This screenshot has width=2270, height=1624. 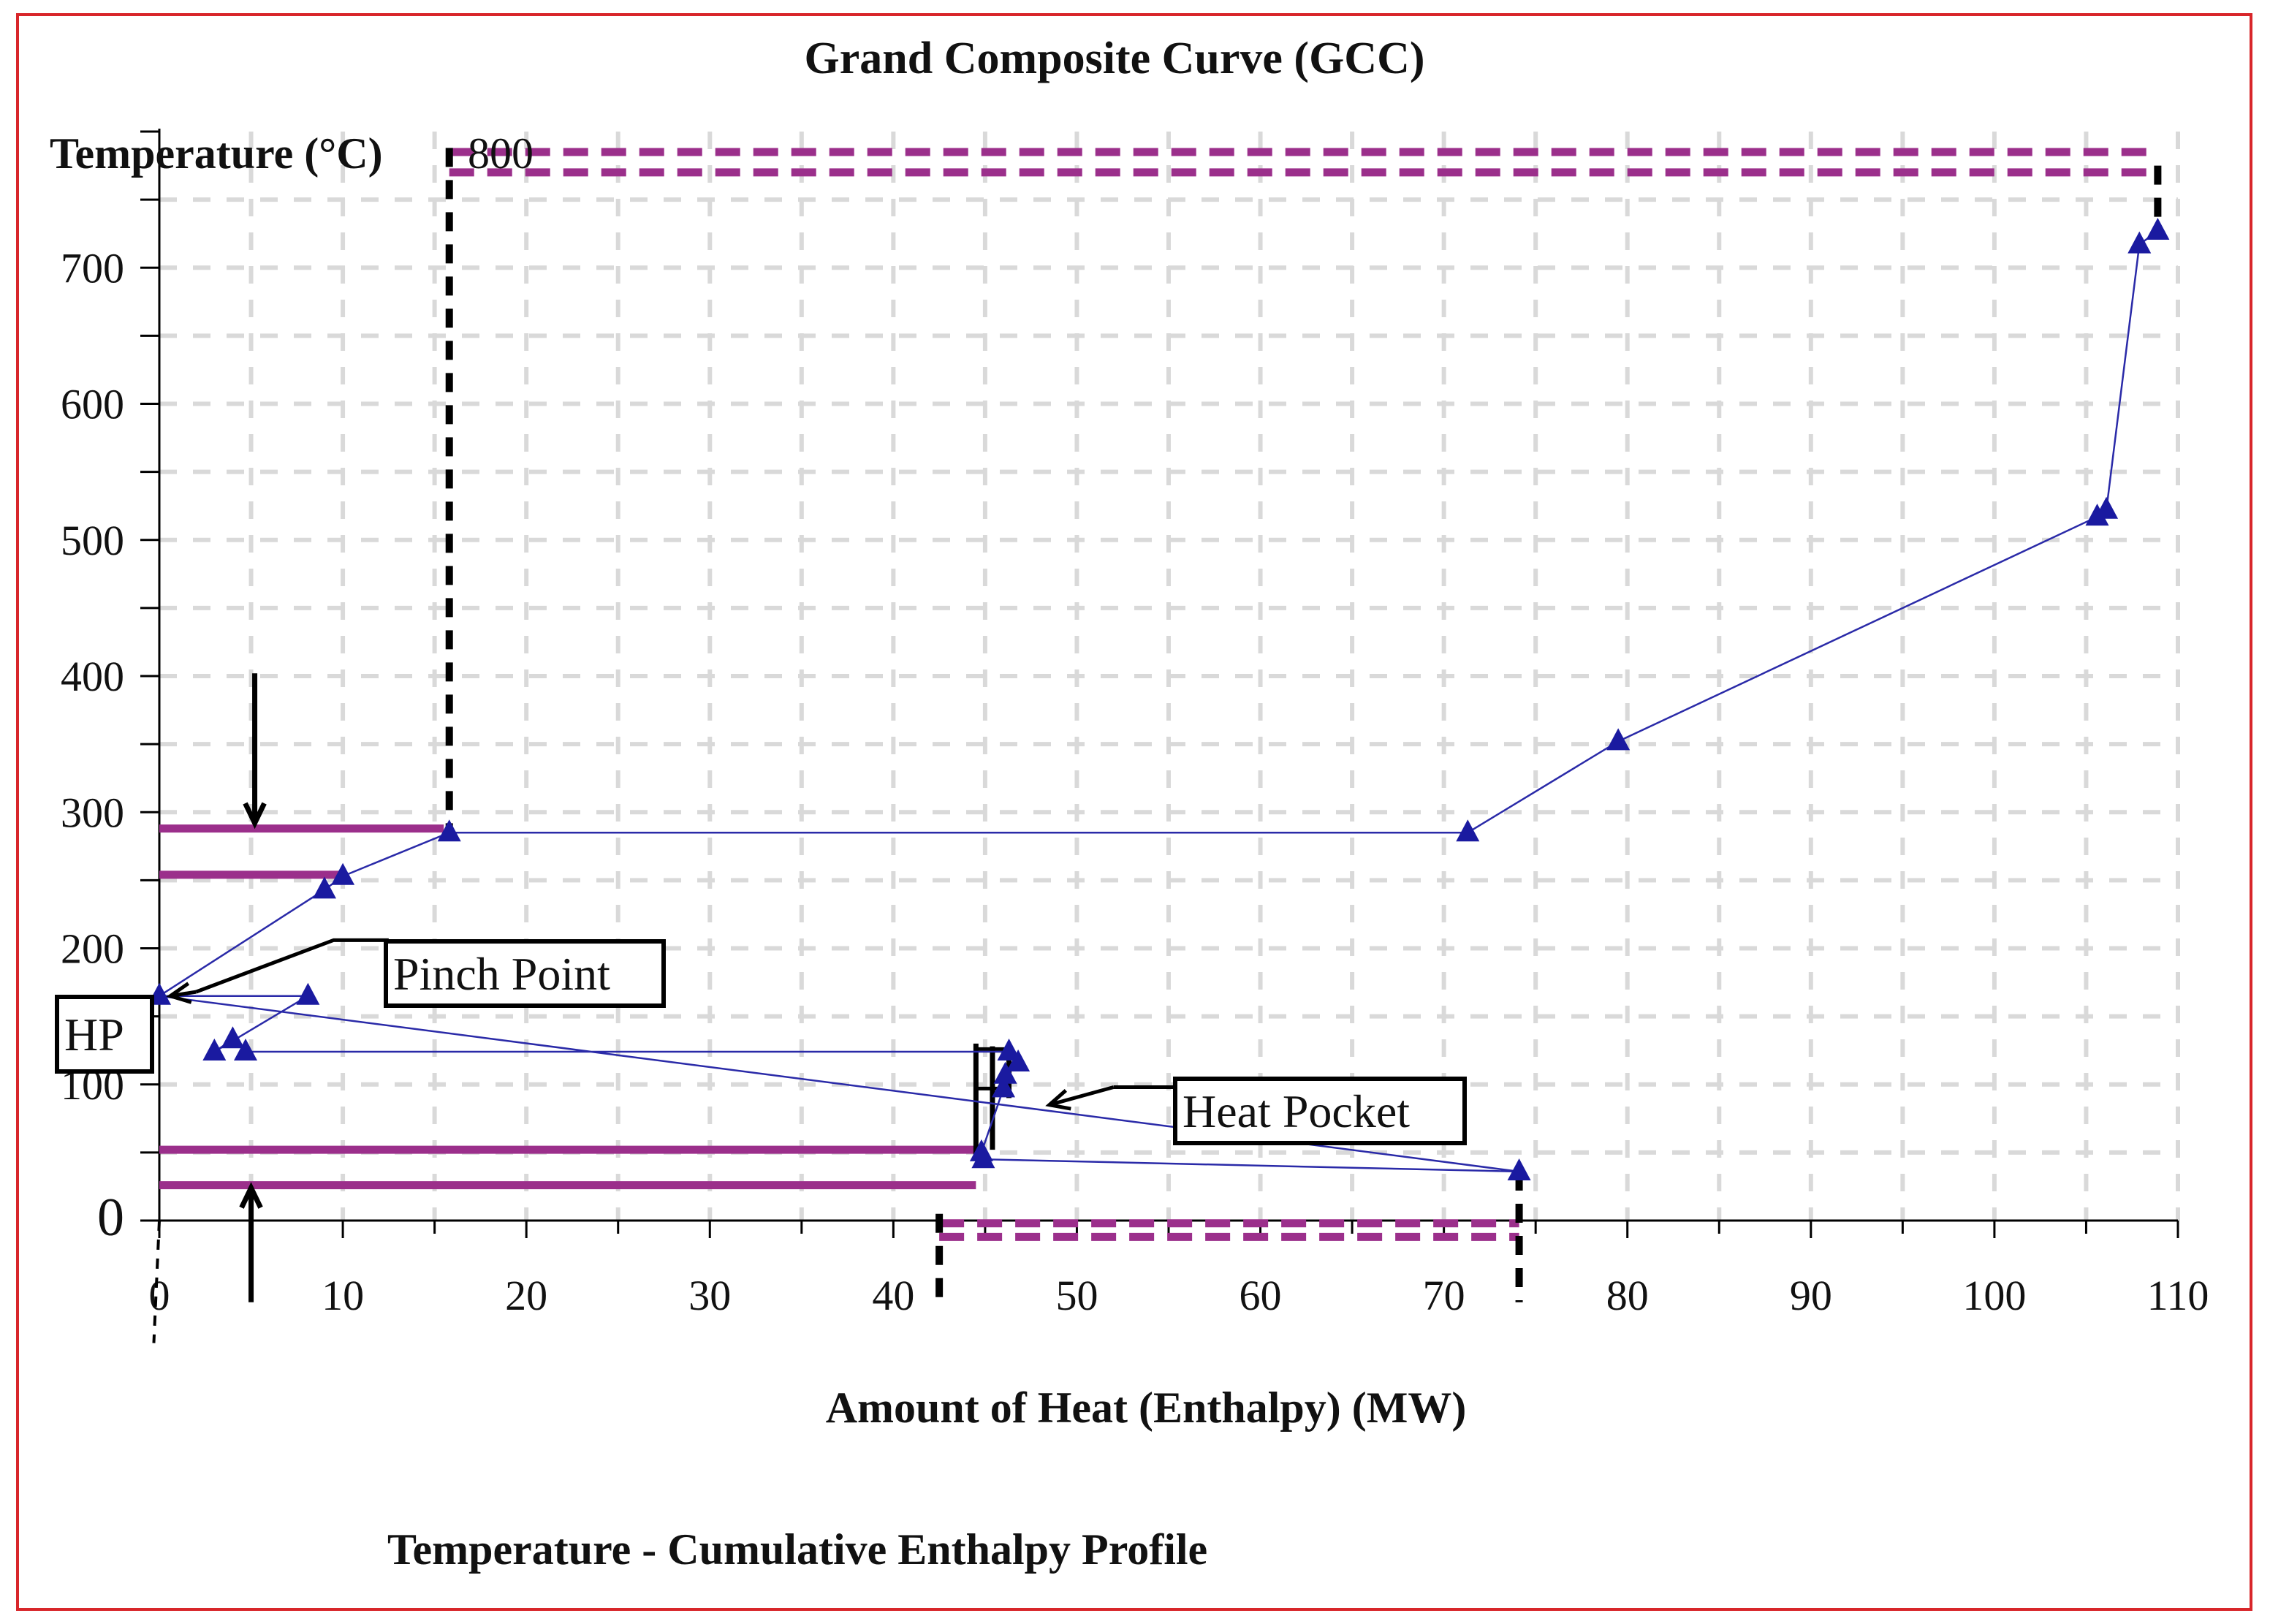 I want to click on hp-label-box, so click(x=104, y=1035).